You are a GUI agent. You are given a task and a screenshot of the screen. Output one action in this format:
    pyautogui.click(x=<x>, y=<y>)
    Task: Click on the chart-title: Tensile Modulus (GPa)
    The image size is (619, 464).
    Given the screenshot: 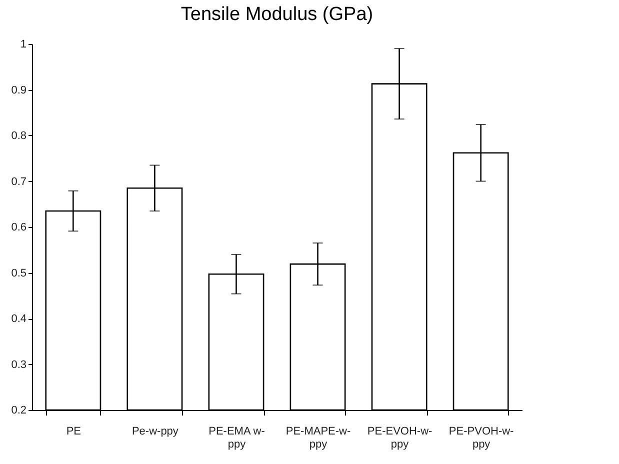 What is the action you would take?
    pyautogui.click(x=277, y=14)
    